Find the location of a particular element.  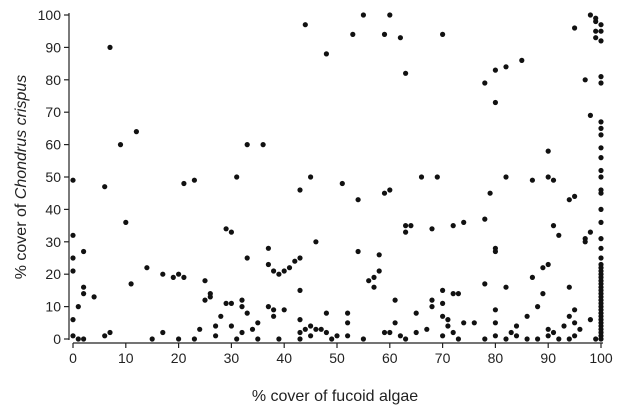

y-tick-label: 60 is located at coordinates (53, 145).